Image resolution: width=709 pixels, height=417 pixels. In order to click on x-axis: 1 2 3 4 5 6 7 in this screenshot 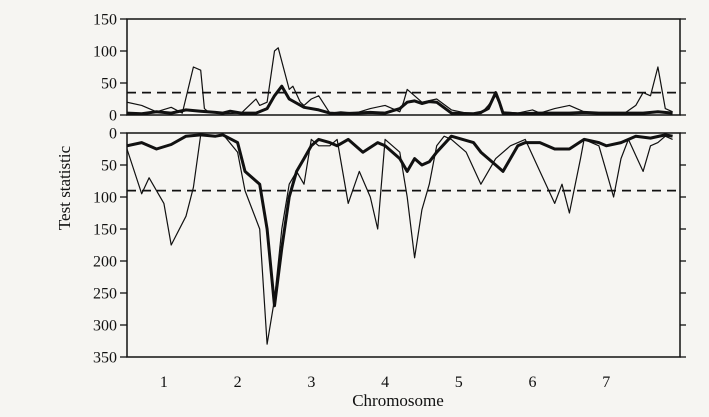, I will do `click(385, 382)`.